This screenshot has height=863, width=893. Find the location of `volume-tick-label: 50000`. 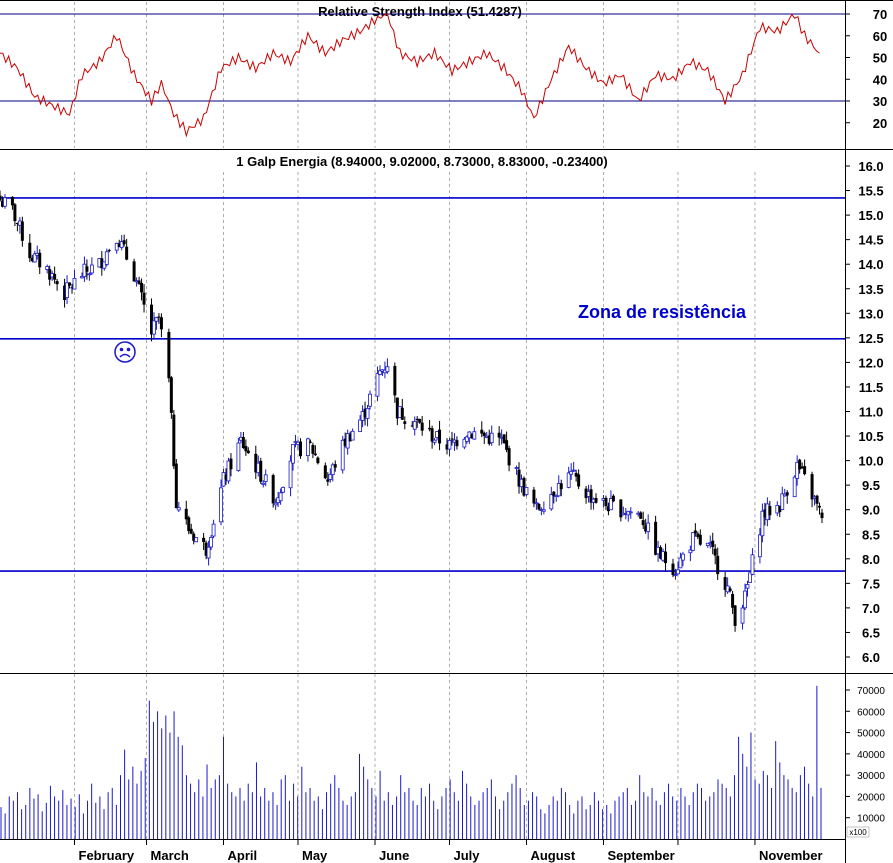

volume-tick-label: 50000 is located at coordinates (871, 734).